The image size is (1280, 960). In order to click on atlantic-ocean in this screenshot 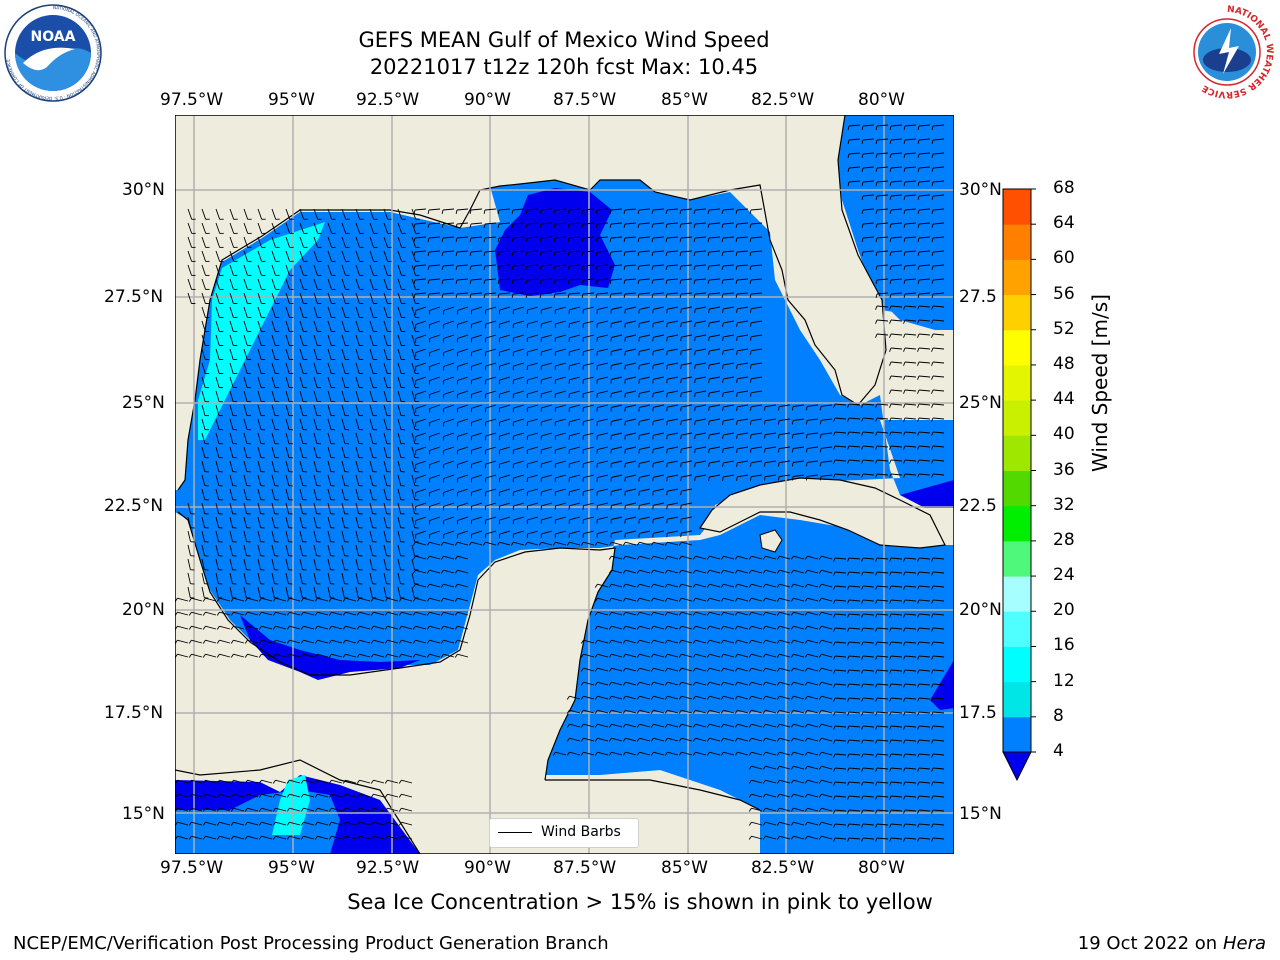, I will do `click(899, 222)`.